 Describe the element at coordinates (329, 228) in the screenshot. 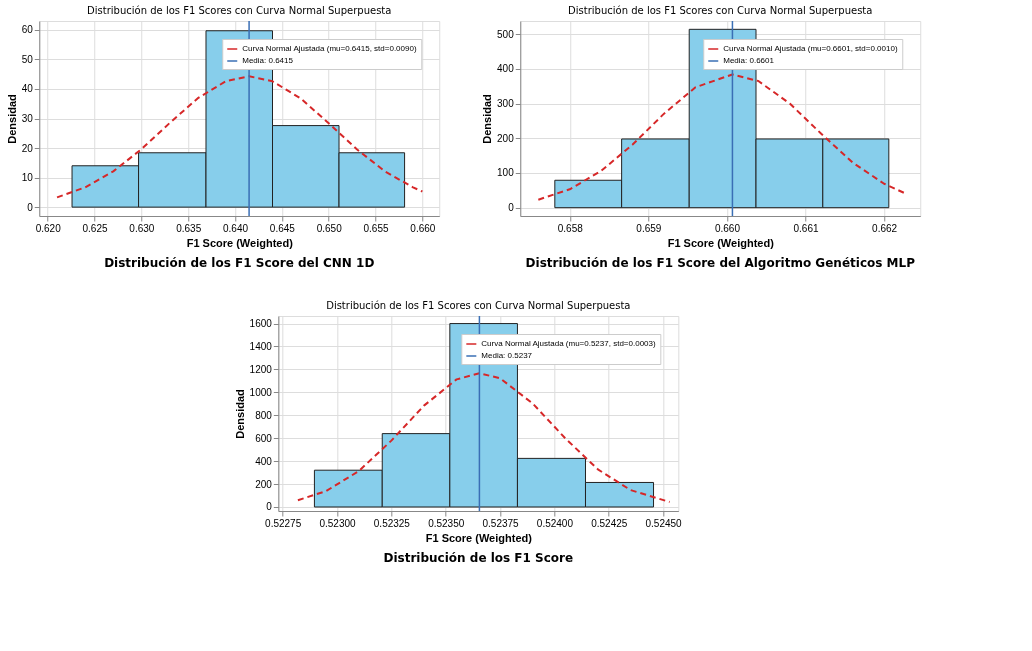

I see `x-tick-label: 0.650` at that location.